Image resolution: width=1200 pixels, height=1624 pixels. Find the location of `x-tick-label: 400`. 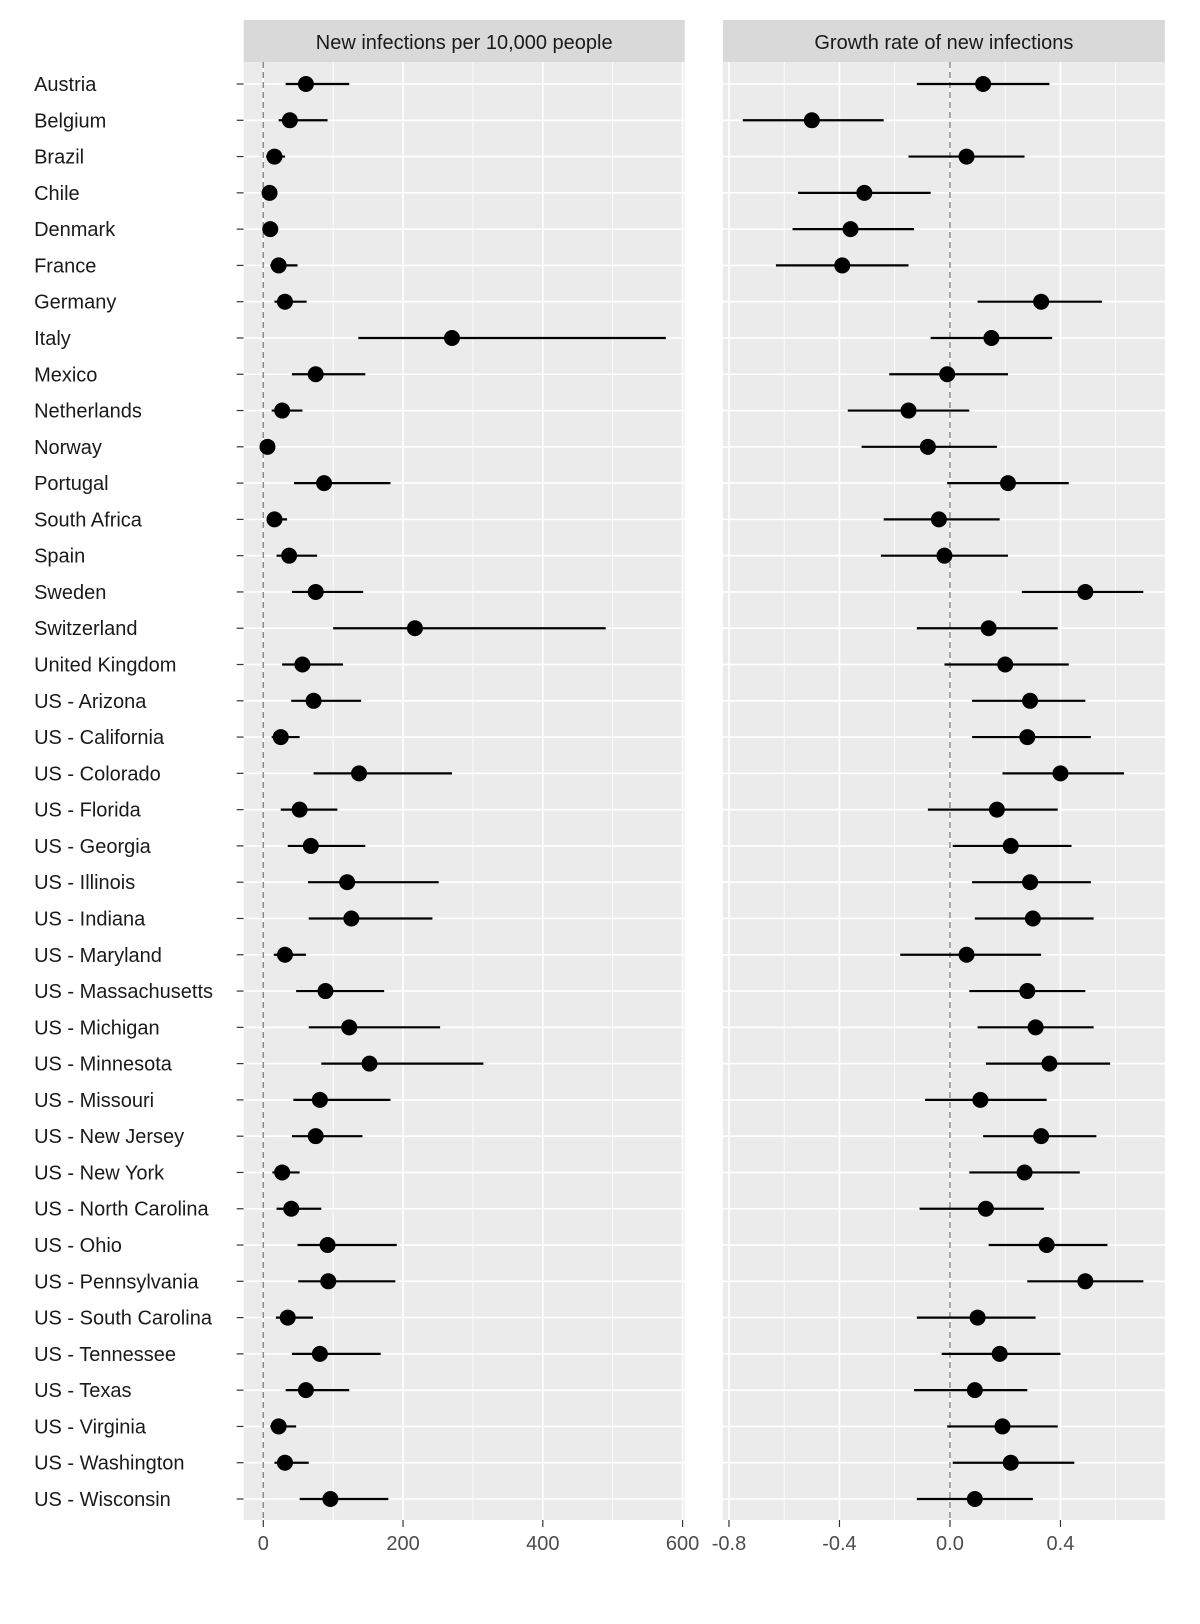

x-tick-label: 400 is located at coordinates (542, 1544).